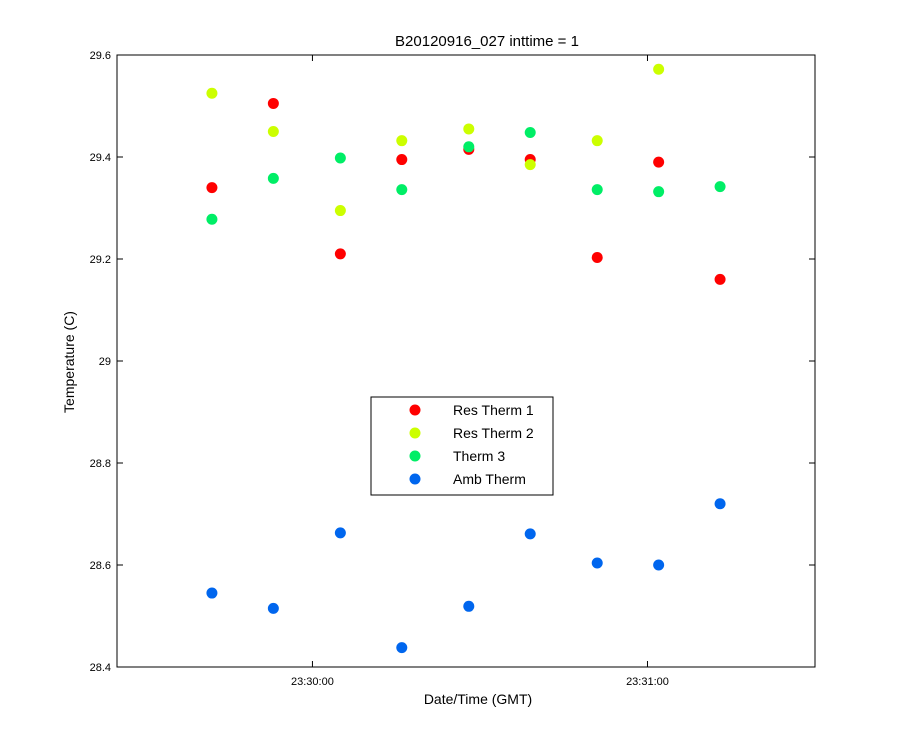  Describe the element at coordinates (69, 362) in the screenshot. I see `y-axis-label: Temperature (C)` at that location.